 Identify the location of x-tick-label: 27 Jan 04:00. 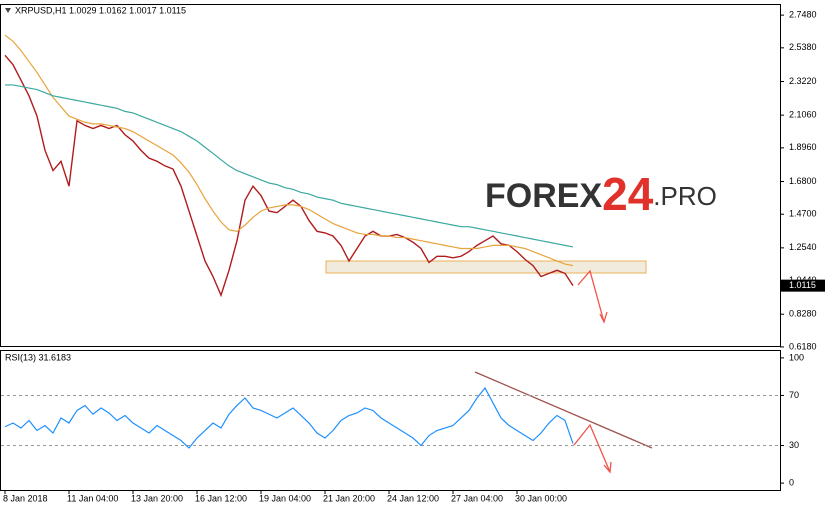
(477, 498).